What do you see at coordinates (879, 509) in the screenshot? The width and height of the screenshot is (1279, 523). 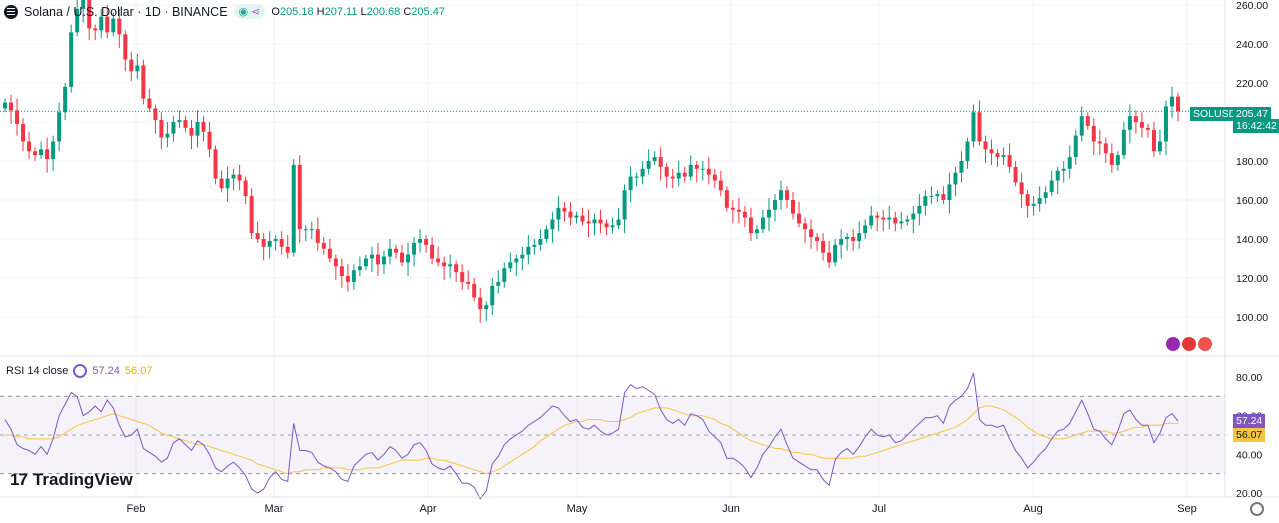 I see `time-tick-label: Jul` at bounding box center [879, 509].